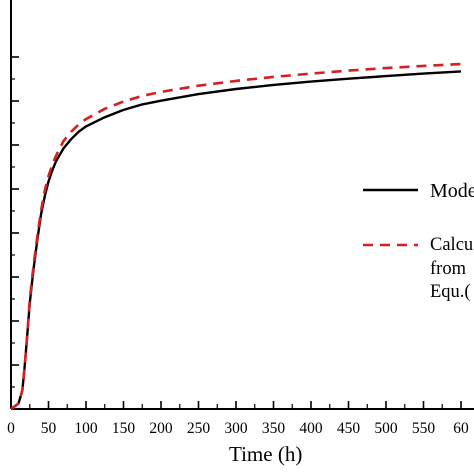  I want to click on x-tick-label: 0, so click(11, 428).